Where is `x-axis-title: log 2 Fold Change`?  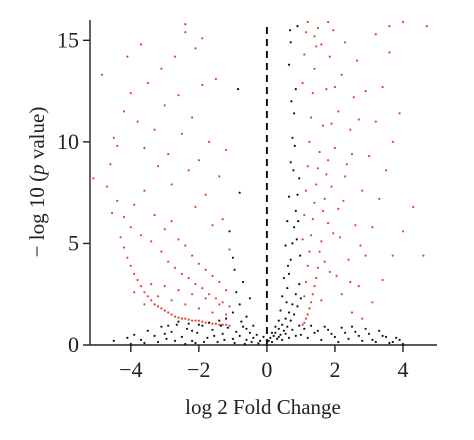
x-axis-title: log 2 Fold Change is located at coordinates (263, 407).